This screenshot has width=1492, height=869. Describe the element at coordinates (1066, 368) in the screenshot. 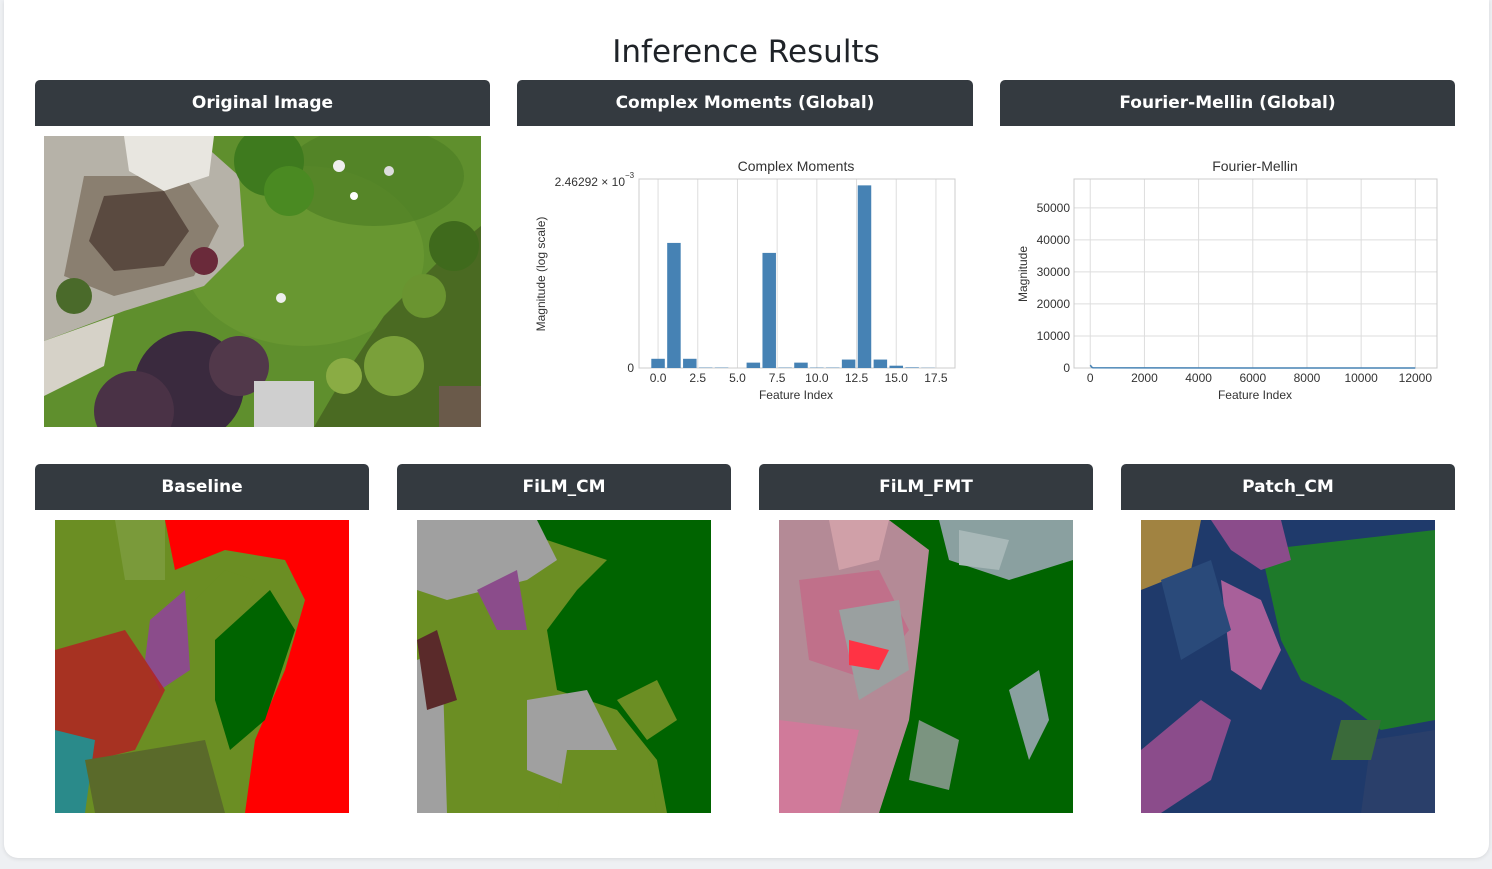

I see `fm-ytick-label: 0` at that location.